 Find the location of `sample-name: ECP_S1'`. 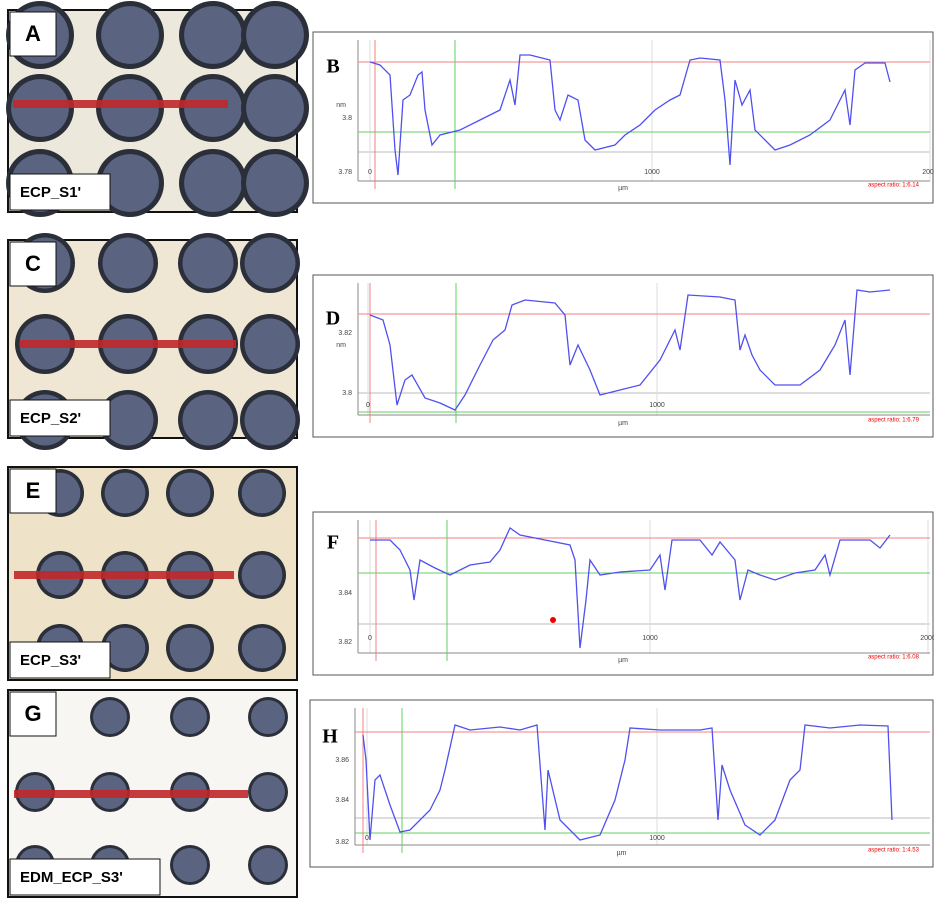

sample-name: ECP_S1' is located at coordinates (50, 192).